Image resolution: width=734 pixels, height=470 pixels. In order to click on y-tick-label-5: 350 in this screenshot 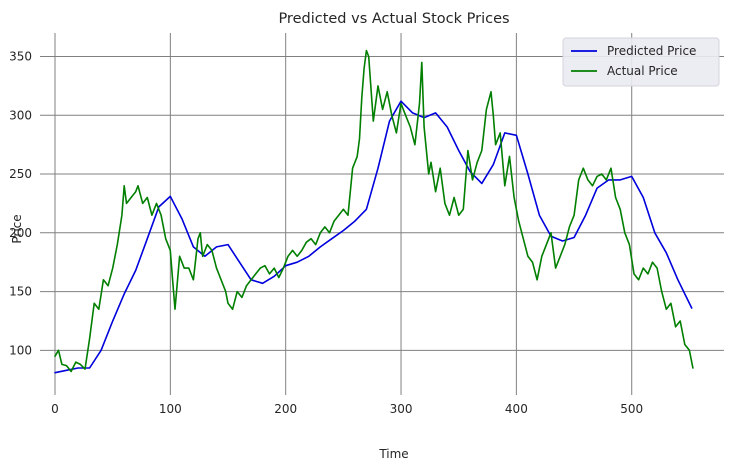, I will do `click(20, 57)`.